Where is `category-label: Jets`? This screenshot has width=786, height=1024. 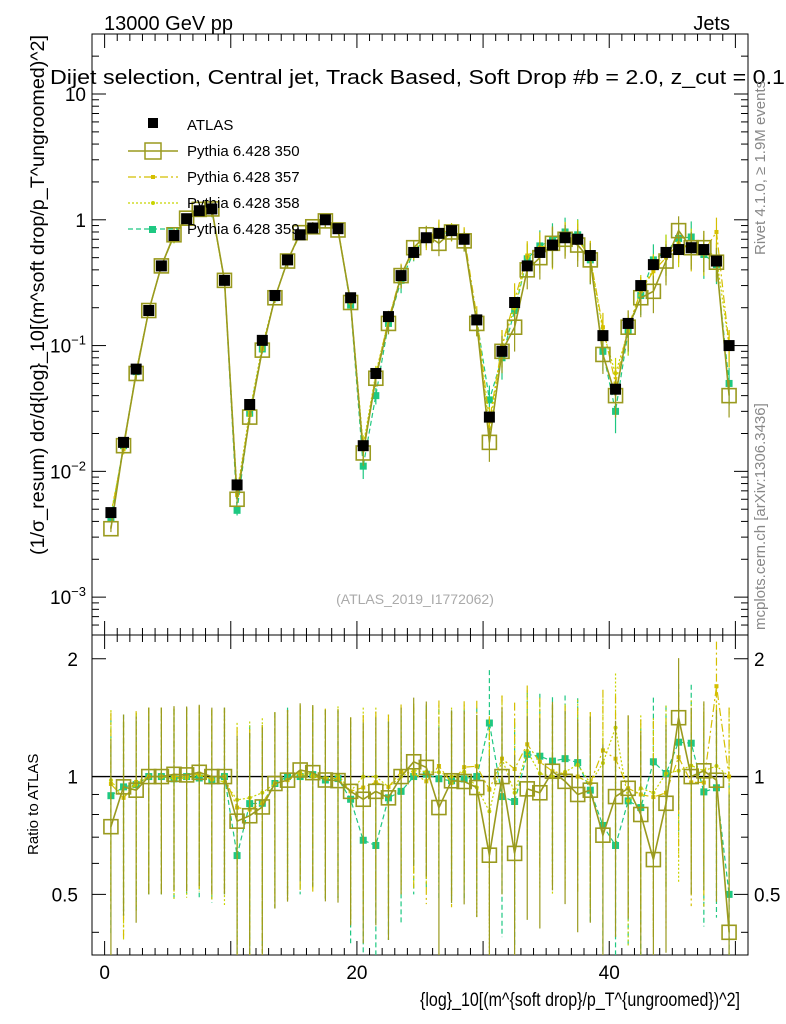 category-label: Jets is located at coordinates (711, 24).